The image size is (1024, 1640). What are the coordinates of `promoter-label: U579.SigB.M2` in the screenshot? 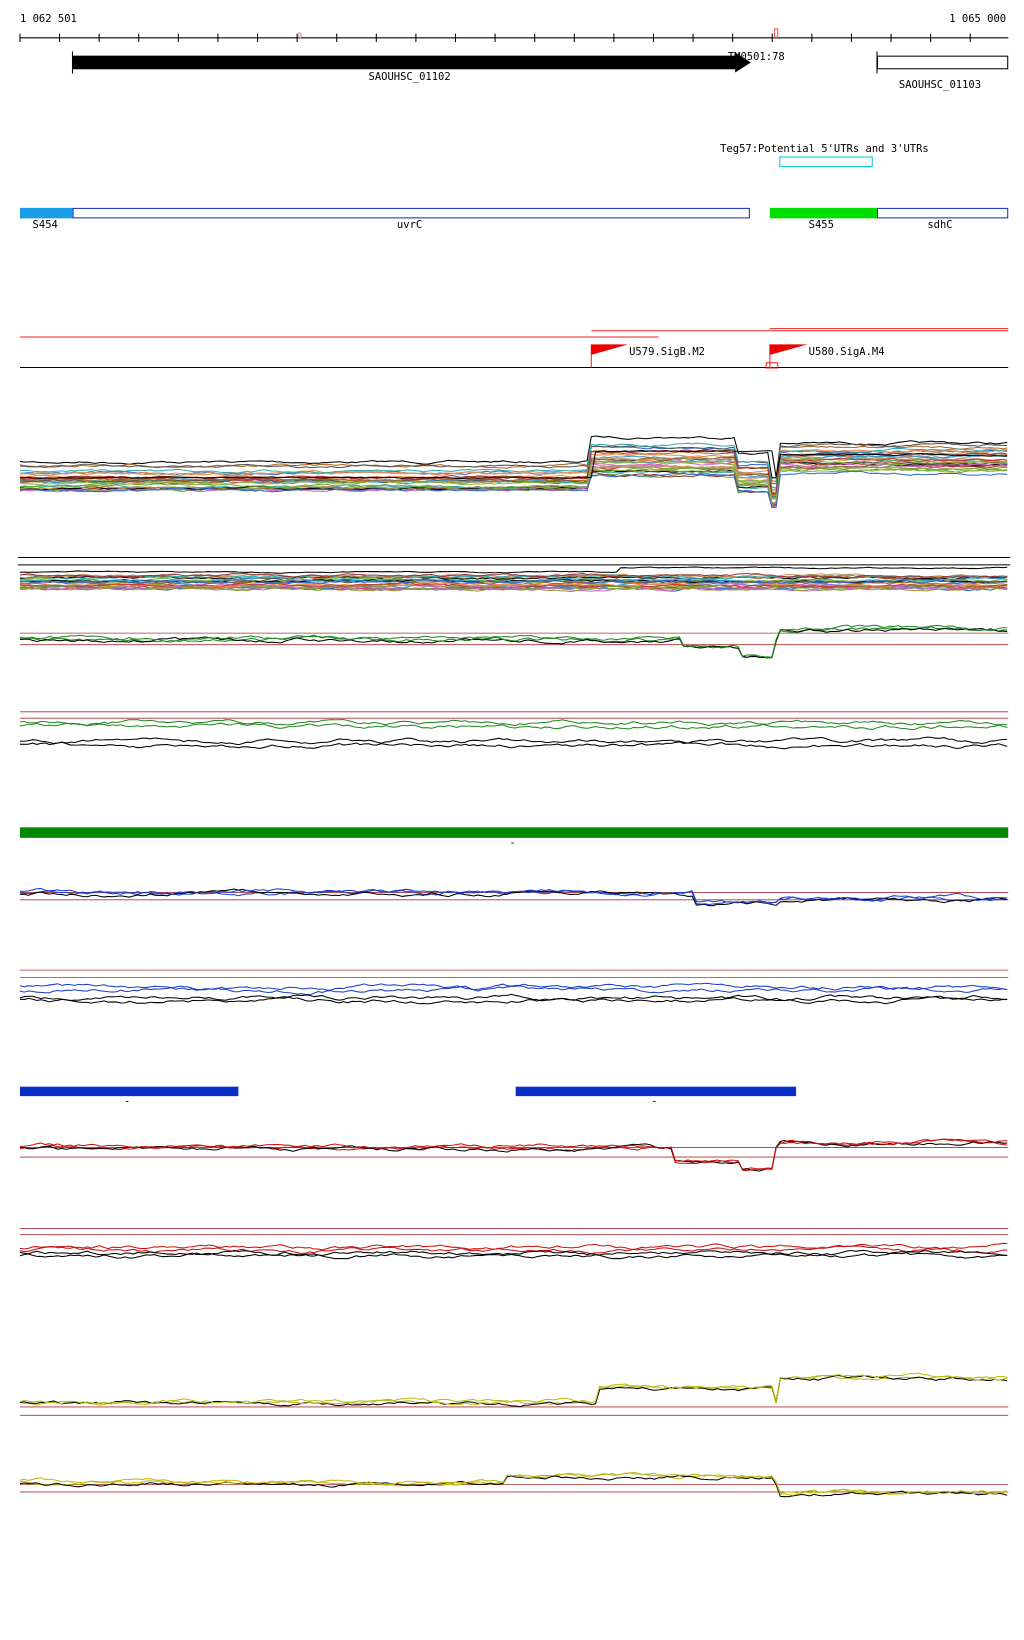 It's located at (667, 352).